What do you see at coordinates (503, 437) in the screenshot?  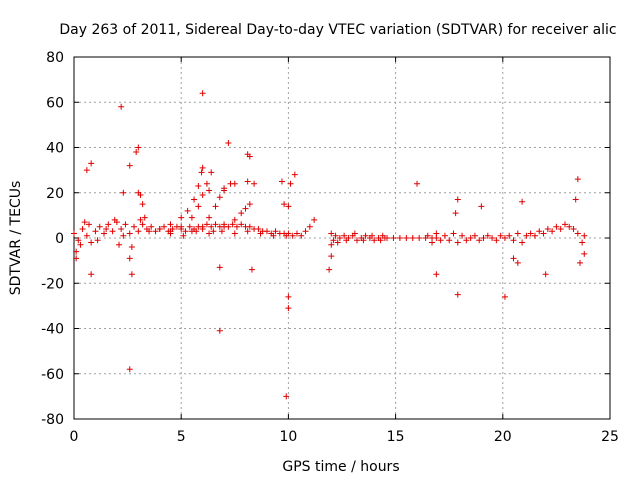 I see `x-tick-label: 20` at bounding box center [503, 437].